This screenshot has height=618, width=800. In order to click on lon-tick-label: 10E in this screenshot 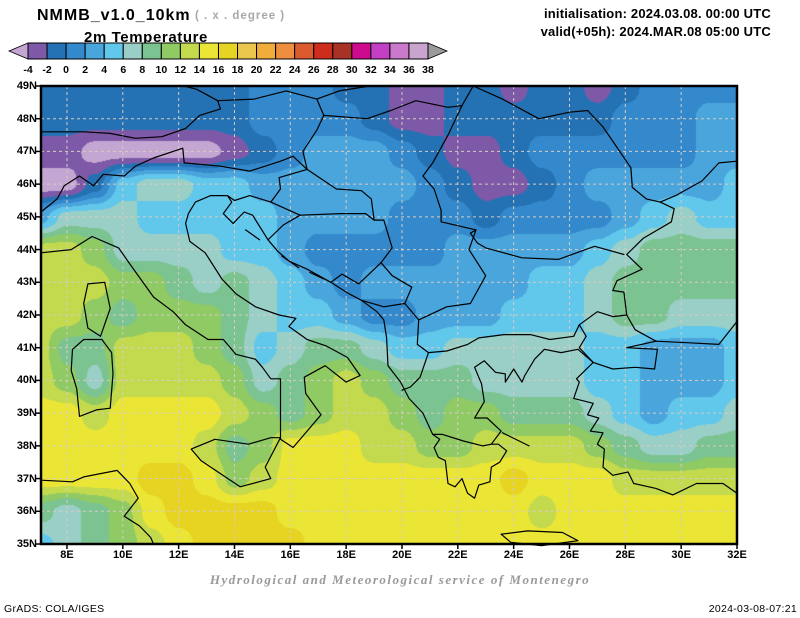, I will do `click(123, 555)`.